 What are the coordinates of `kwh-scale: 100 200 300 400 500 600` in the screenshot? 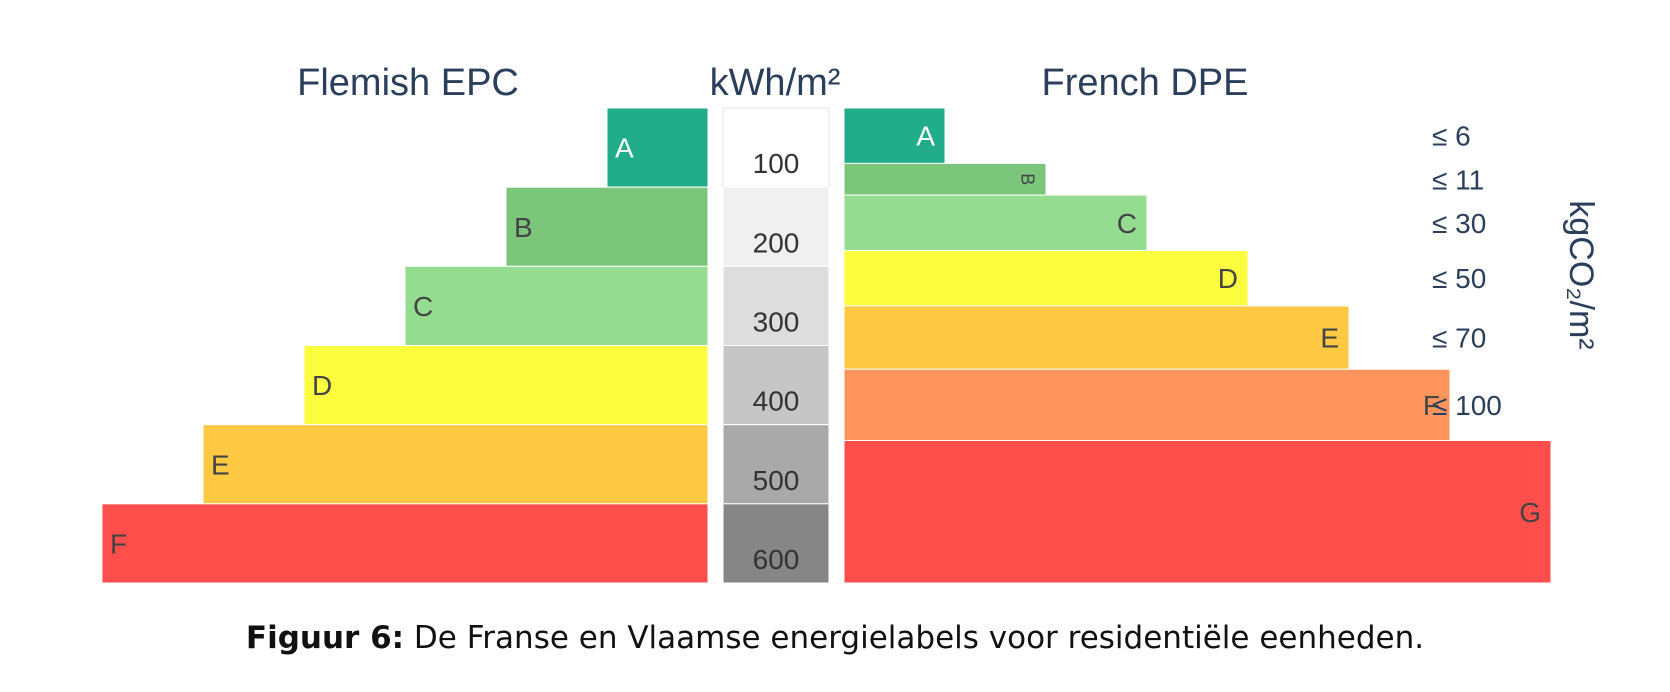 It's located at (776, 345).